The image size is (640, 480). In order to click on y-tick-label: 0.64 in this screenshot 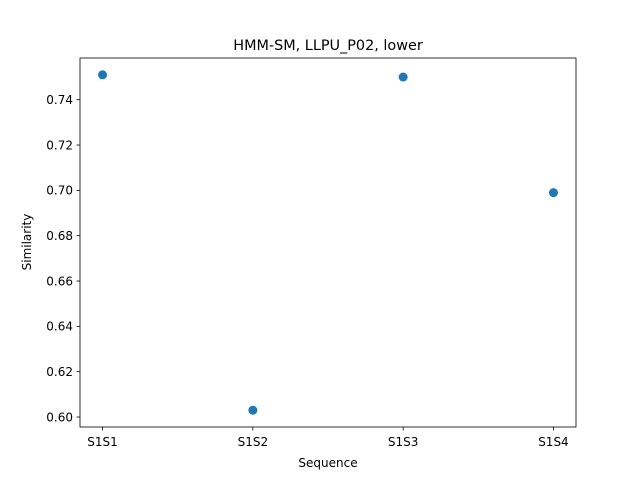, I will do `click(59, 327)`.